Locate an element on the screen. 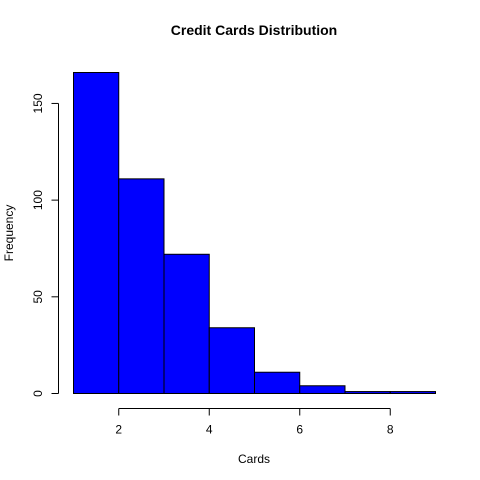 The image size is (480, 480). y-tick-label: 50 is located at coordinates (38, 297).